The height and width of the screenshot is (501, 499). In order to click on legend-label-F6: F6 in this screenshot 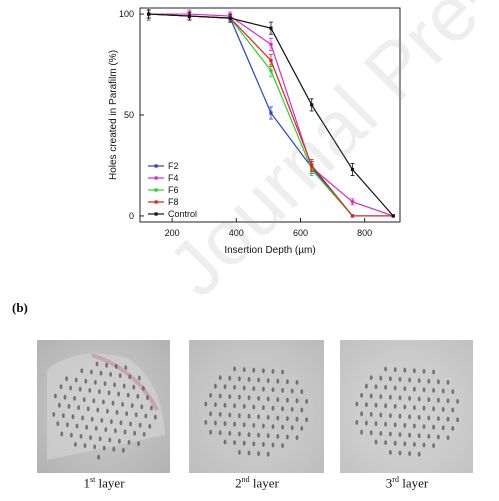, I will do `click(173, 190)`.